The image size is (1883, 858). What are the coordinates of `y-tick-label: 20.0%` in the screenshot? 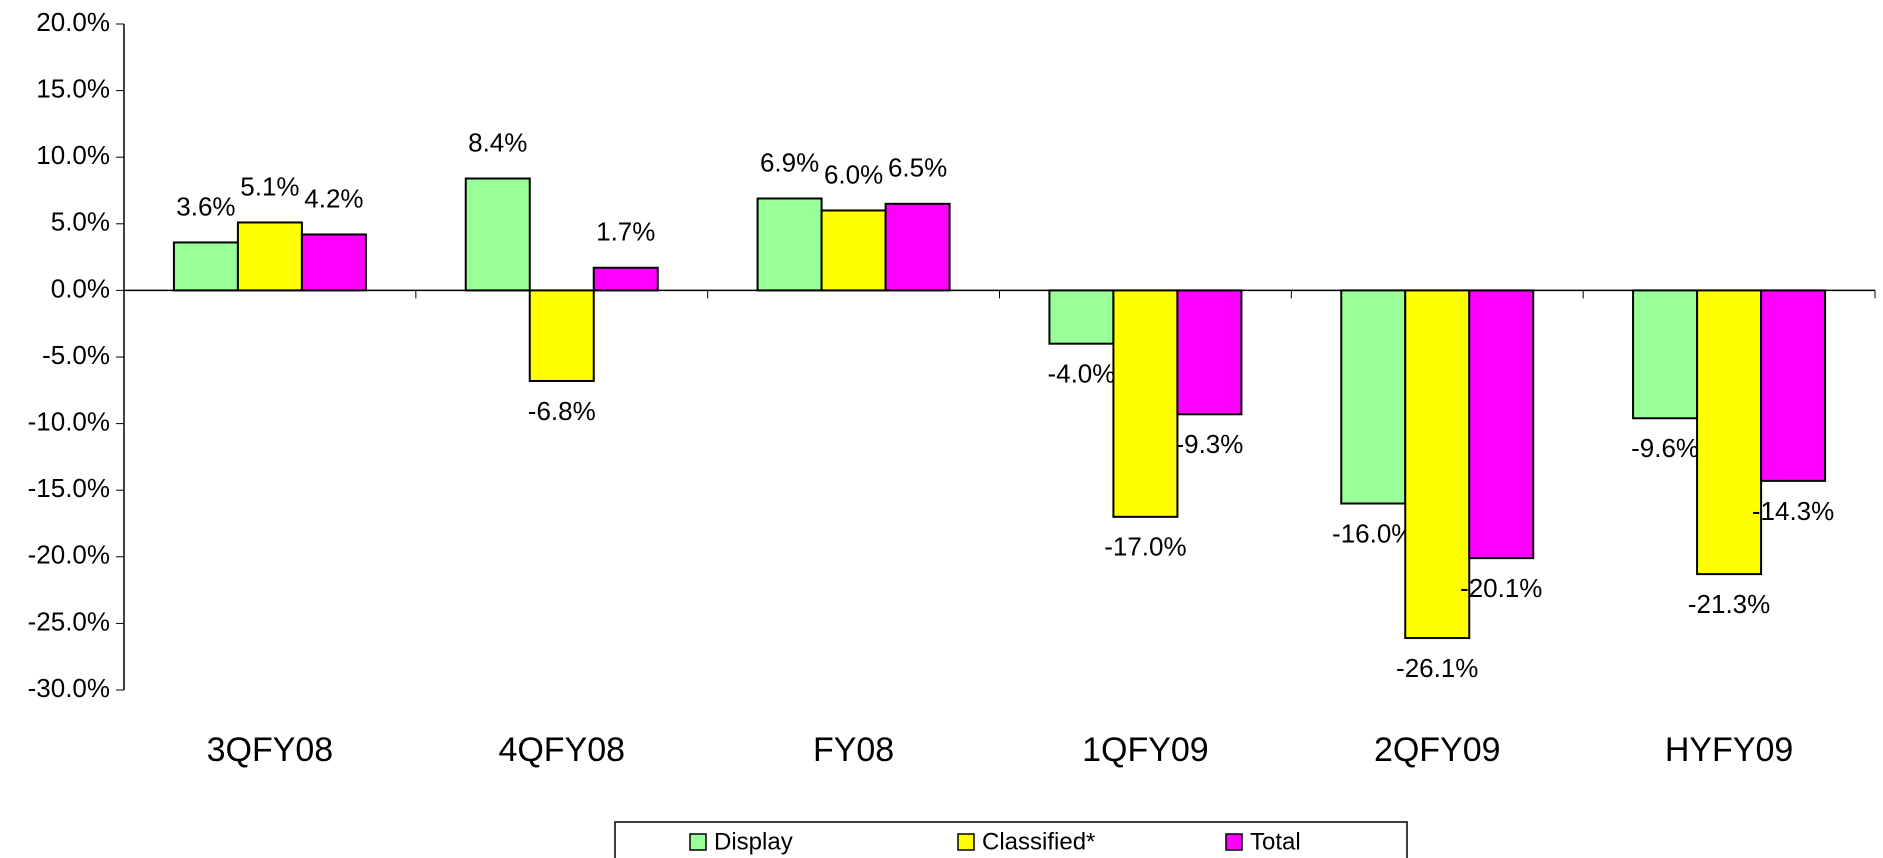 It's located at (73, 22).